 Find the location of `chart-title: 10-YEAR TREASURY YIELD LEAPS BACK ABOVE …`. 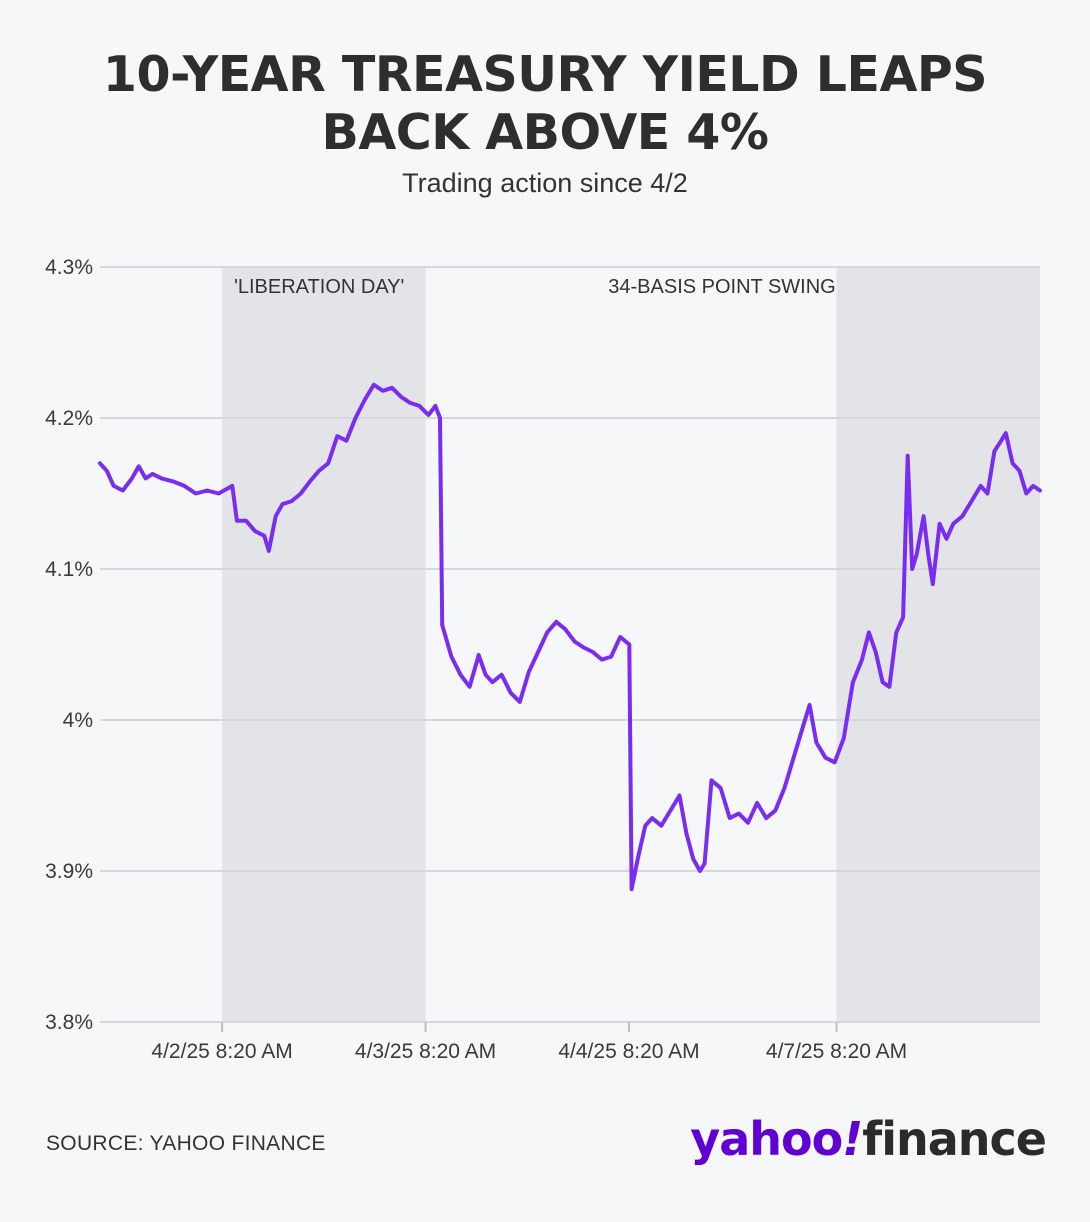

chart-title: 10-YEAR TREASURY YIELD LEAPS BACK ABOVE … is located at coordinates (545, 104).